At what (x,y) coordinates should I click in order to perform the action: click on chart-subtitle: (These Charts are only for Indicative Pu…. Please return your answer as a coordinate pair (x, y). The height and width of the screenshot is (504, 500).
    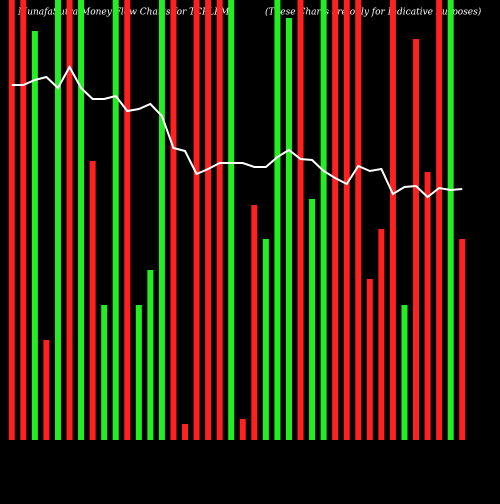
    Looking at the image, I should click on (373, 12).